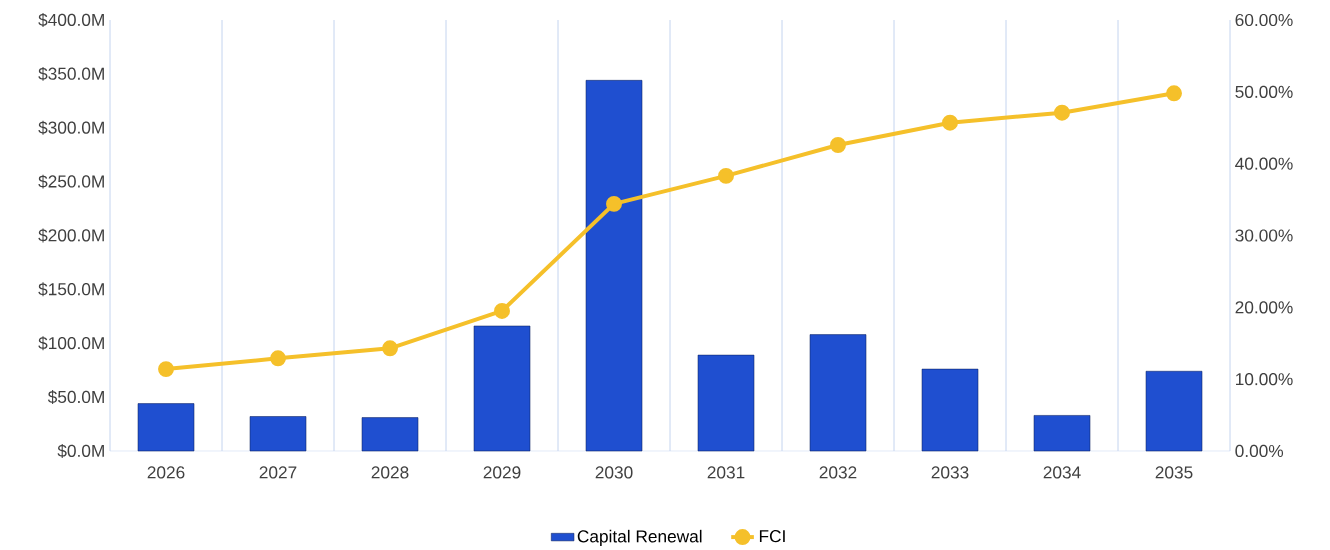 The image size is (1330, 550). I want to click on x-tick-label: 2034, so click(1062, 472).